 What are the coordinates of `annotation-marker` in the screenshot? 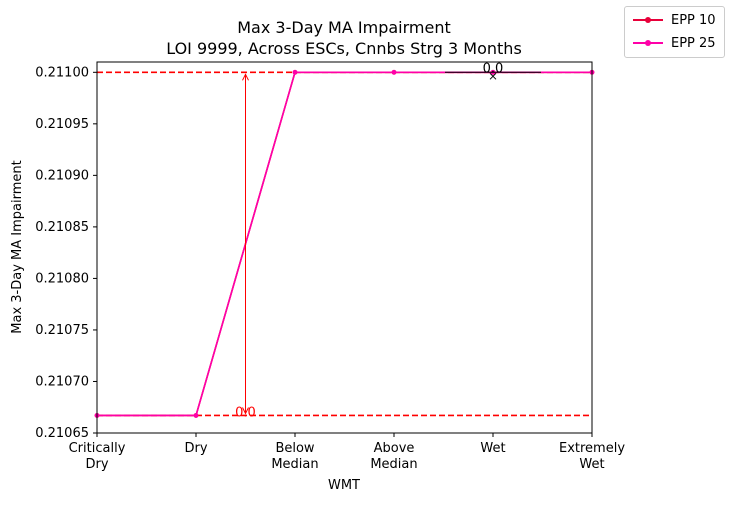 It's located at (493, 76).